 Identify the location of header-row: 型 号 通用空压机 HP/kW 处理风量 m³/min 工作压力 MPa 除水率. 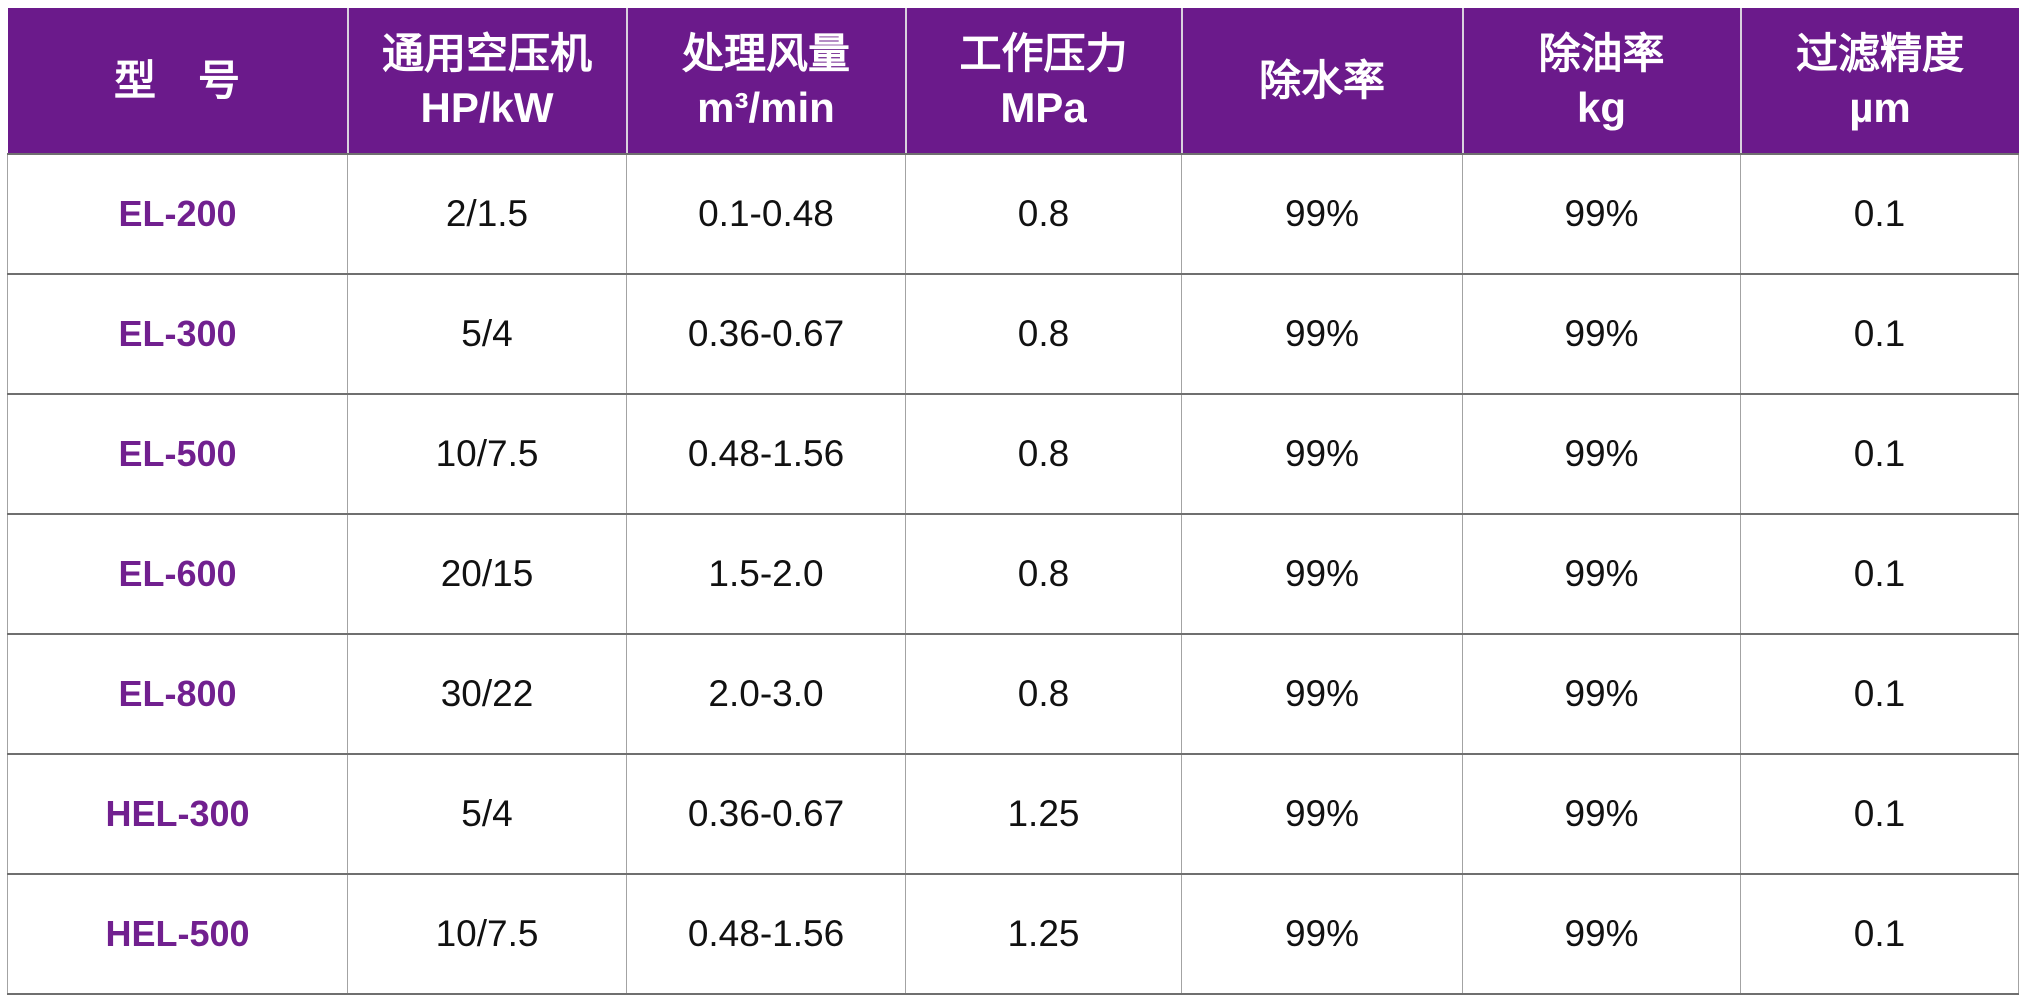
(1013, 81).